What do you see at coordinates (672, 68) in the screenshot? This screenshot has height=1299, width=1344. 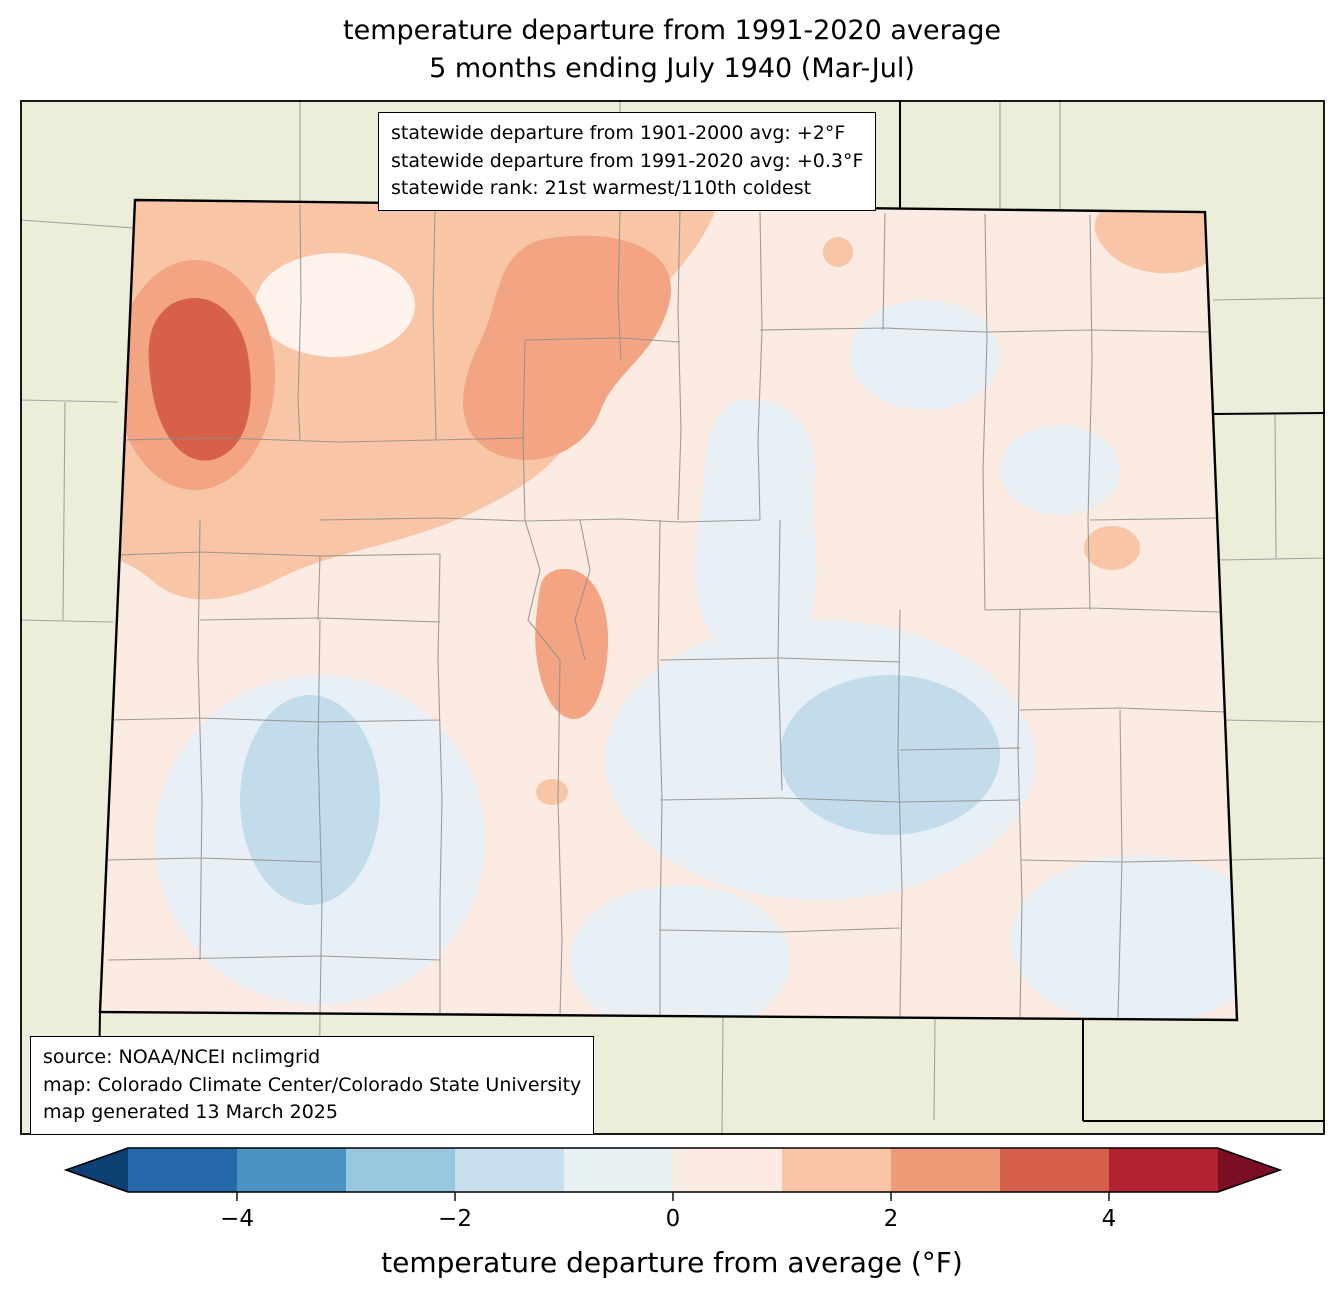 I see `title-line-2: 5 months ending July 1940 (Mar-Jul)` at bounding box center [672, 68].